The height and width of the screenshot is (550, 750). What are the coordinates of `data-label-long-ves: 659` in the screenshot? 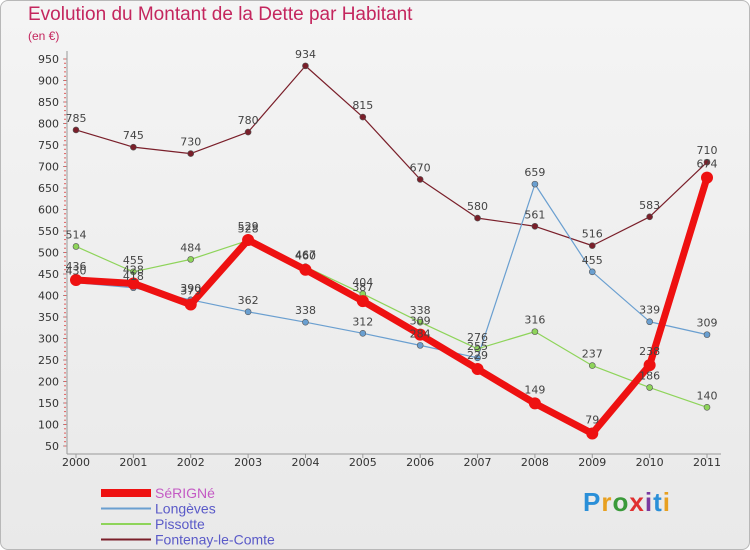 It's located at (534, 172).